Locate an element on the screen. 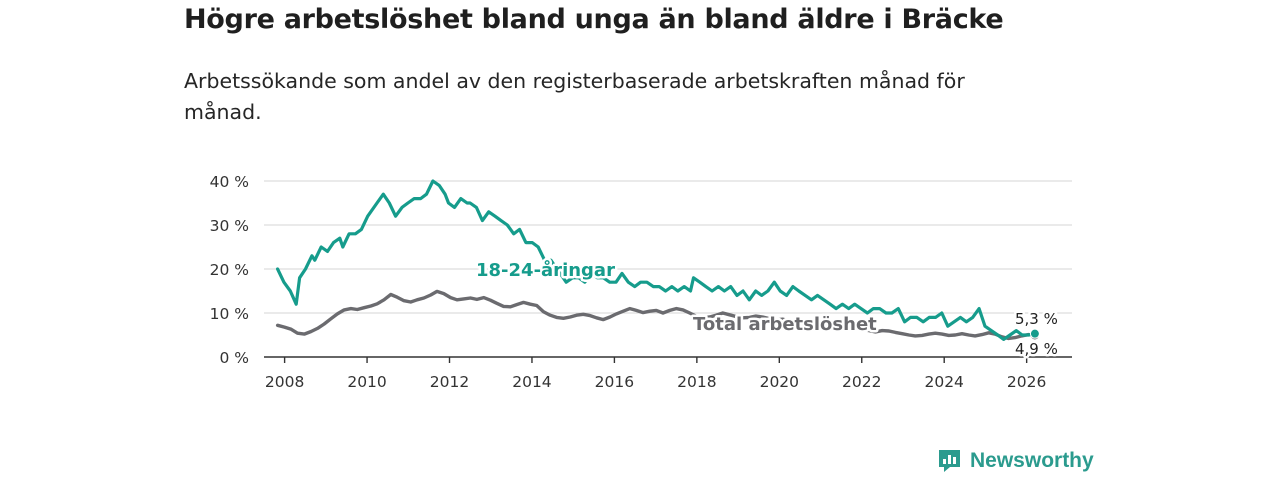 The height and width of the screenshot is (480, 1280). x-tick-label: 2010 is located at coordinates (366, 382).